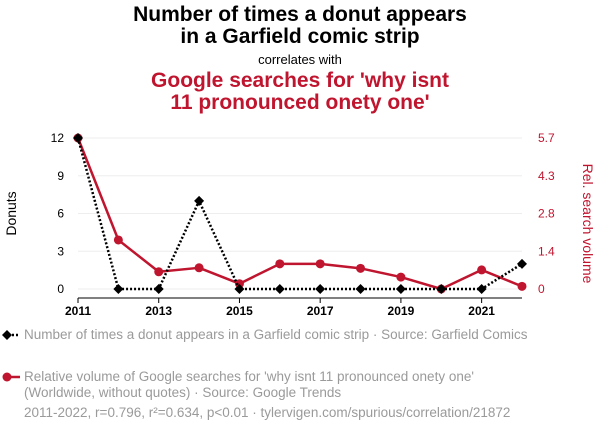  What do you see at coordinates (546, 138) in the screenshot?
I see `y-right-tick-label: 5.7` at bounding box center [546, 138].